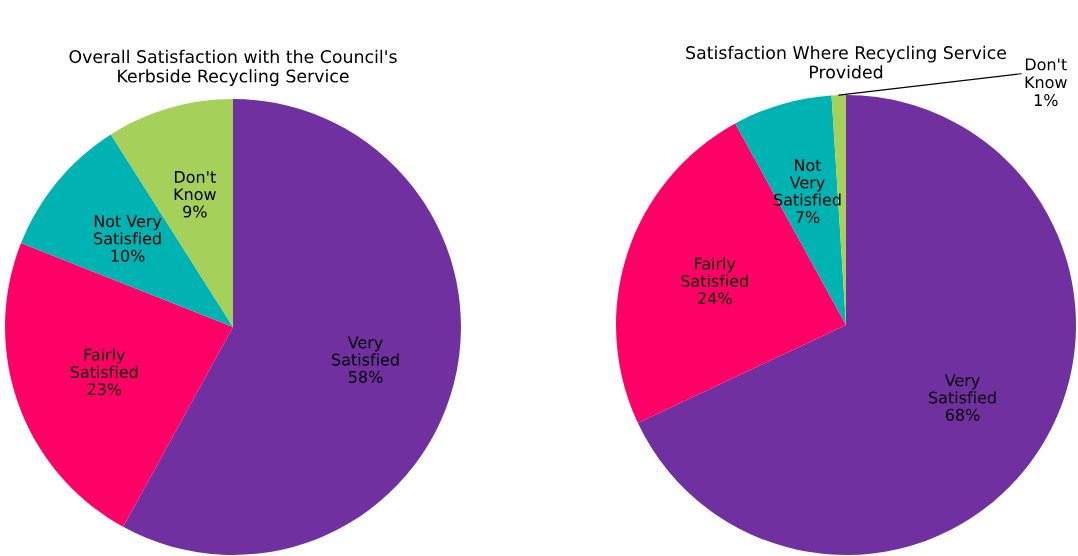 This screenshot has width=1078, height=556. I want to click on chart-title: Overall Satisfaction with the Council's Kerbside Recycling Service, so click(233, 67).